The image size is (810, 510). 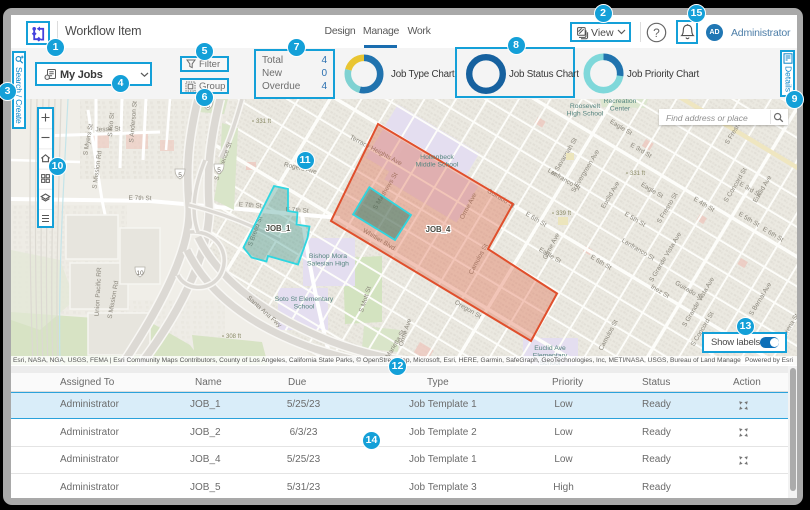 I want to click on svg-text: Salesian High, so click(x=328, y=264).